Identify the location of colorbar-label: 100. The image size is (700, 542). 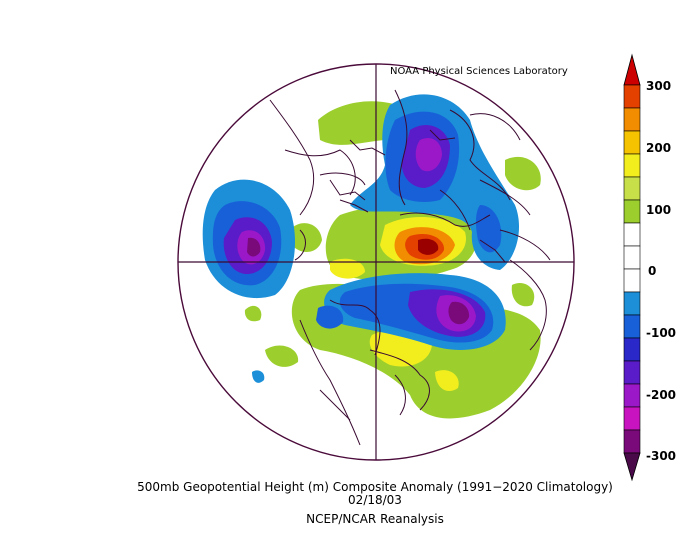
(659, 210).